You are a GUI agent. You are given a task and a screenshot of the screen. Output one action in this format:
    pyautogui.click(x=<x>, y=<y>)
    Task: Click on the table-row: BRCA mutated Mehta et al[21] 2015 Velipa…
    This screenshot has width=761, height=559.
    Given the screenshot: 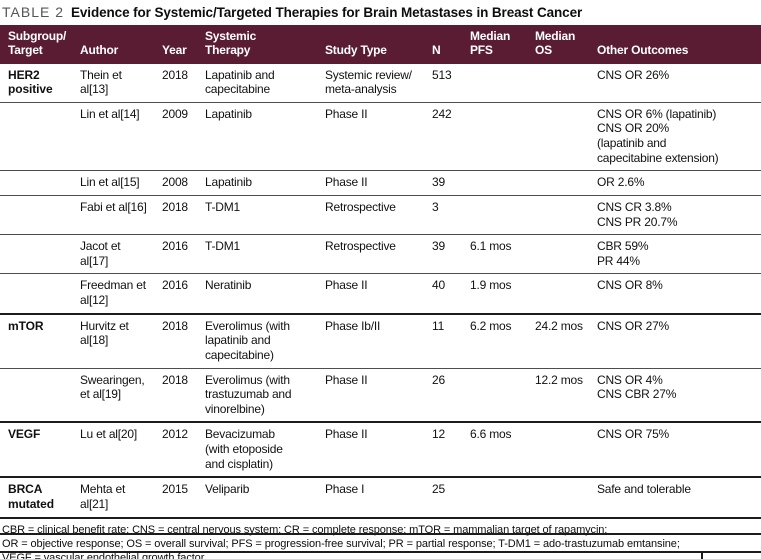 What is the action you would take?
    pyautogui.click(x=380, y=496)
    